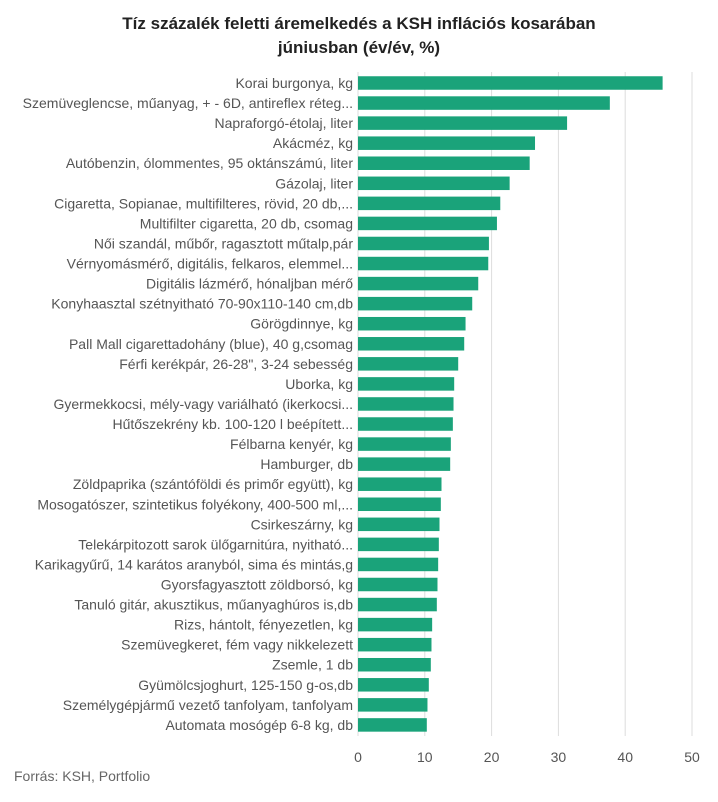  I want to click on category-label: Napraforgó-étolaj, liter, so click(283, 123).